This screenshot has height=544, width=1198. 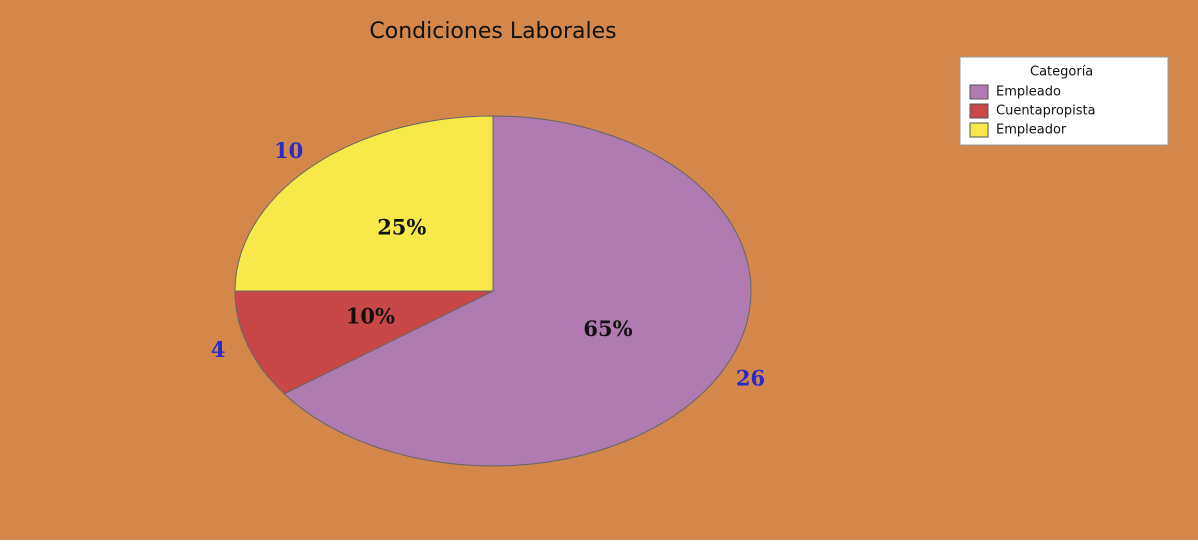 What do you see at coordinates (1028, 92) in the screenshot?
I see `legend-label: Empleado` at bounding box center [1028, 92].